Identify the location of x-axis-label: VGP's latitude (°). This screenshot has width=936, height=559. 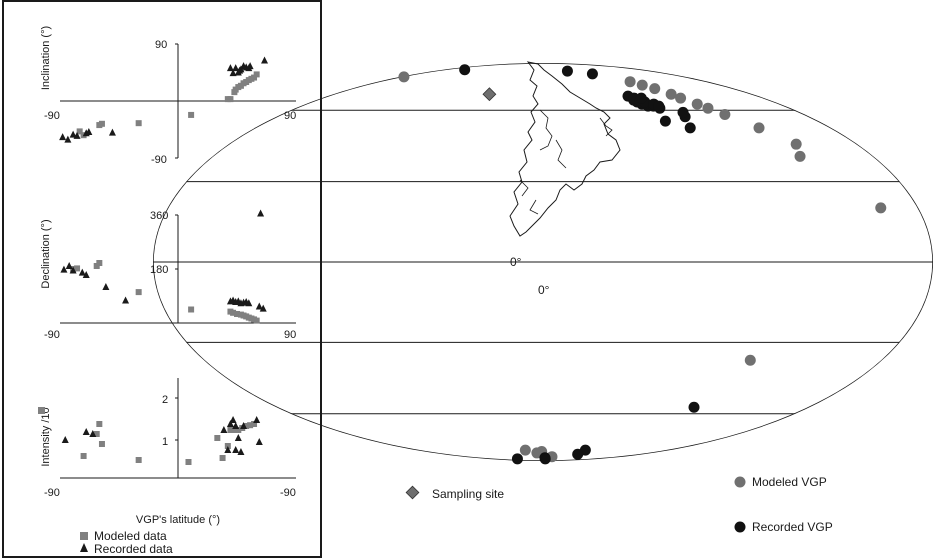
(178, 520).